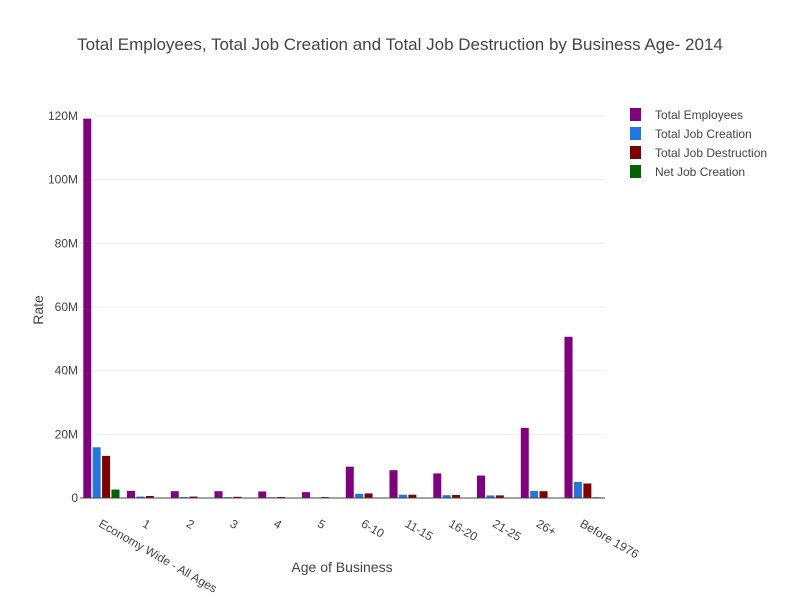 The width and height of the screenshot is (800, 600). I want to click on x-tick-label: 11-15, so click(419, 529).